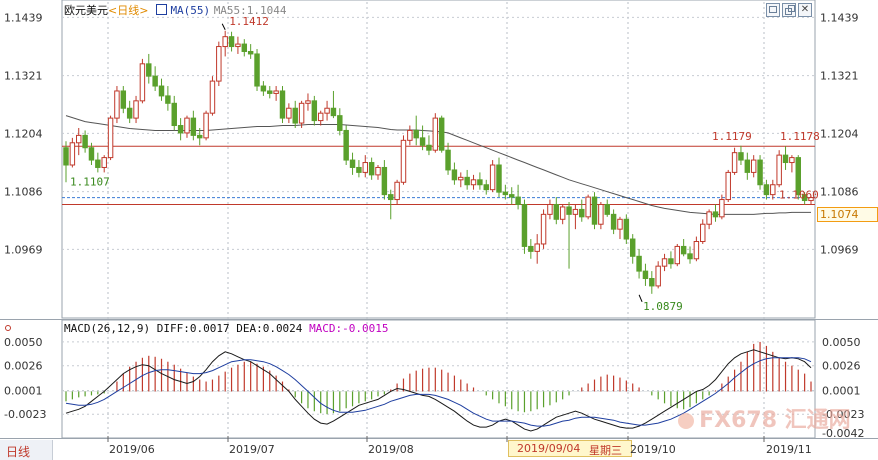 The height and width of the screenshot is (460, 878). I want to click on restore-icon, so click(789, 10).